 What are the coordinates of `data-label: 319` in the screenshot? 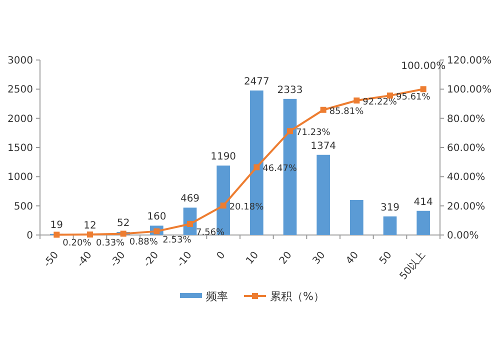 It's located at (390, 208).